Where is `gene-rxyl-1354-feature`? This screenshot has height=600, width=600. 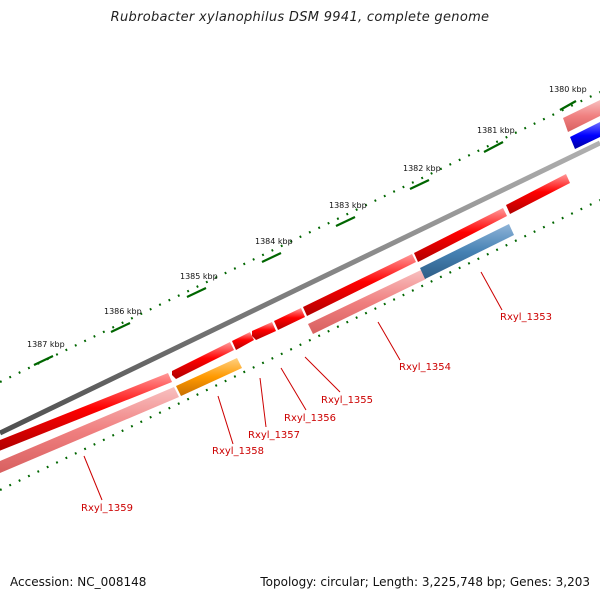
gene-rxyl-1354-feature is located at coordinates (367, 302).